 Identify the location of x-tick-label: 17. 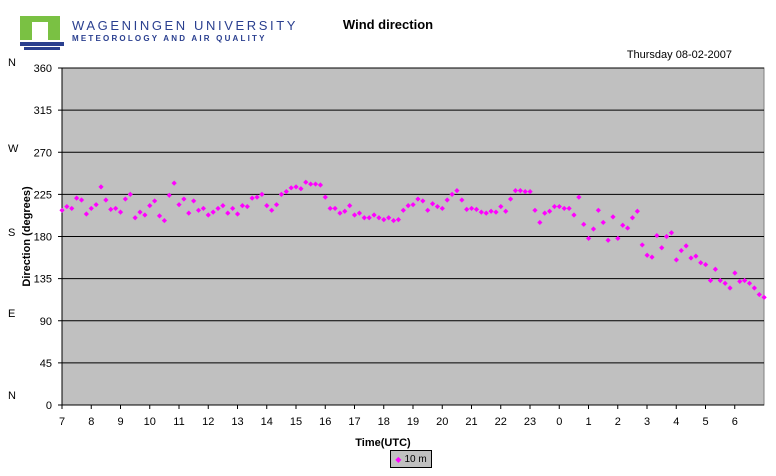
(354, 422).